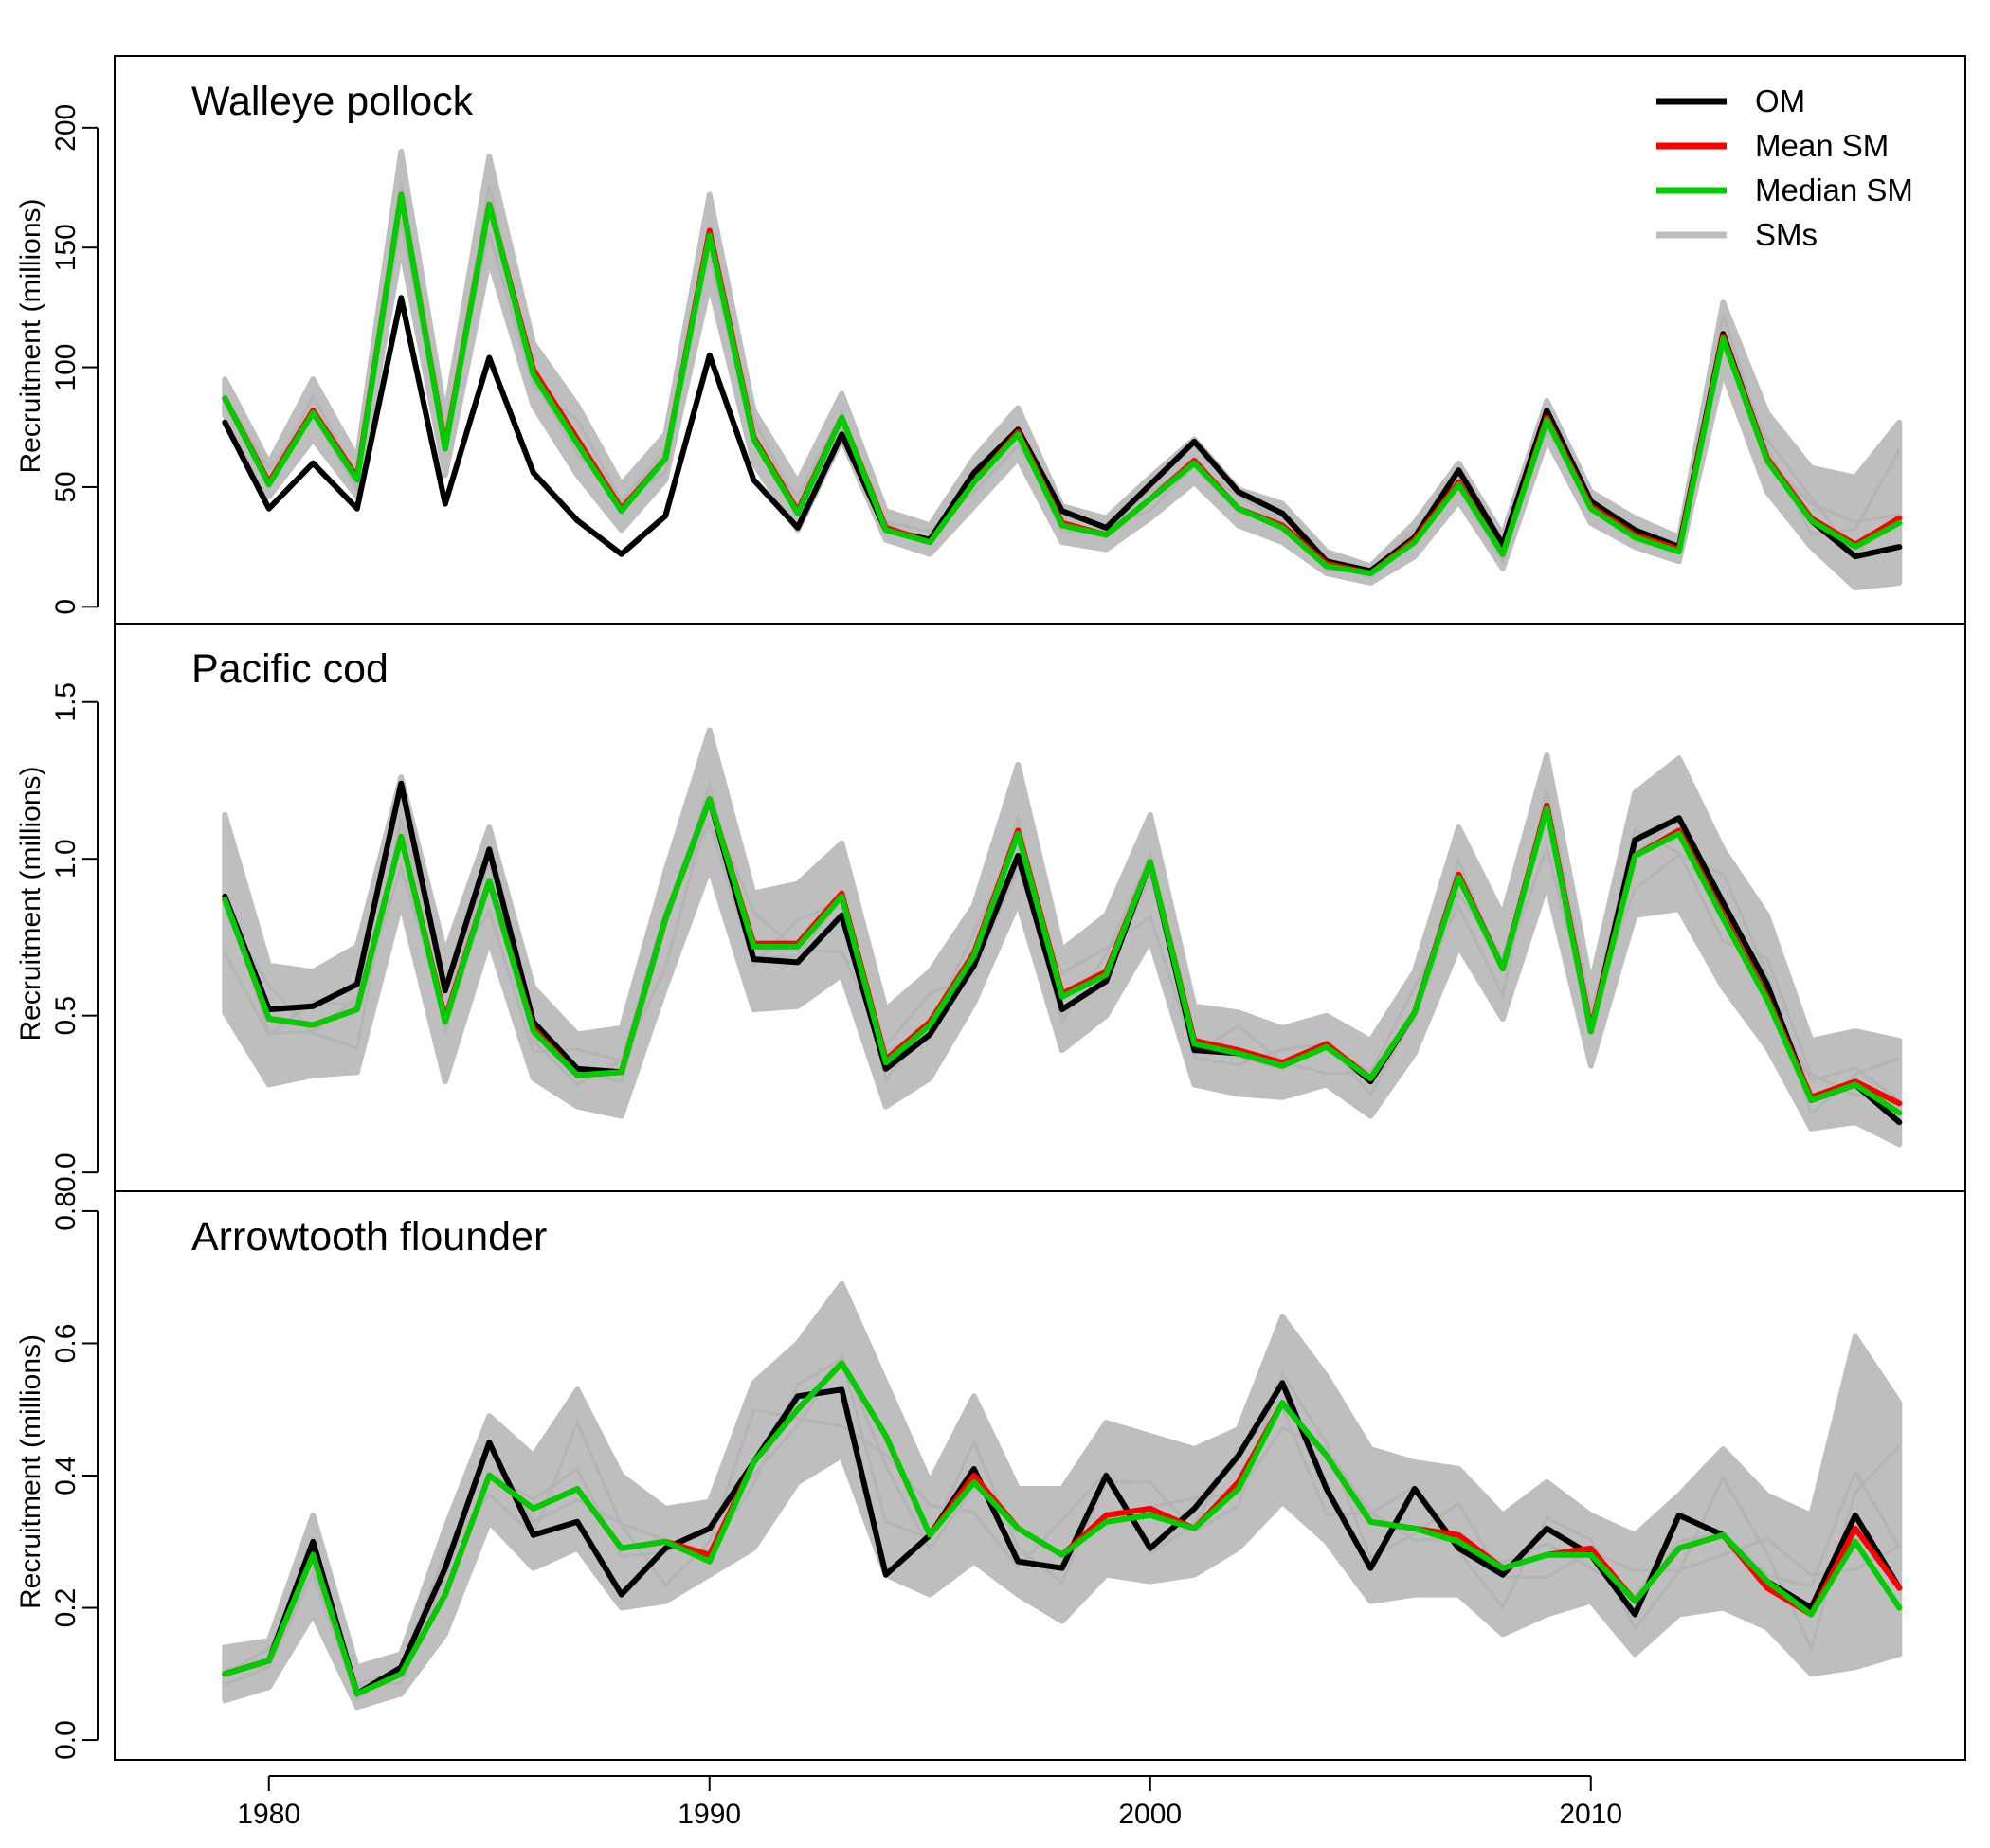 Image resolution: width=1990 pixels, height=1848 pixels. Describe the element at coordinates (1150, 1815) in the screenshot. I see `x-tick-label: 2000` at that location.